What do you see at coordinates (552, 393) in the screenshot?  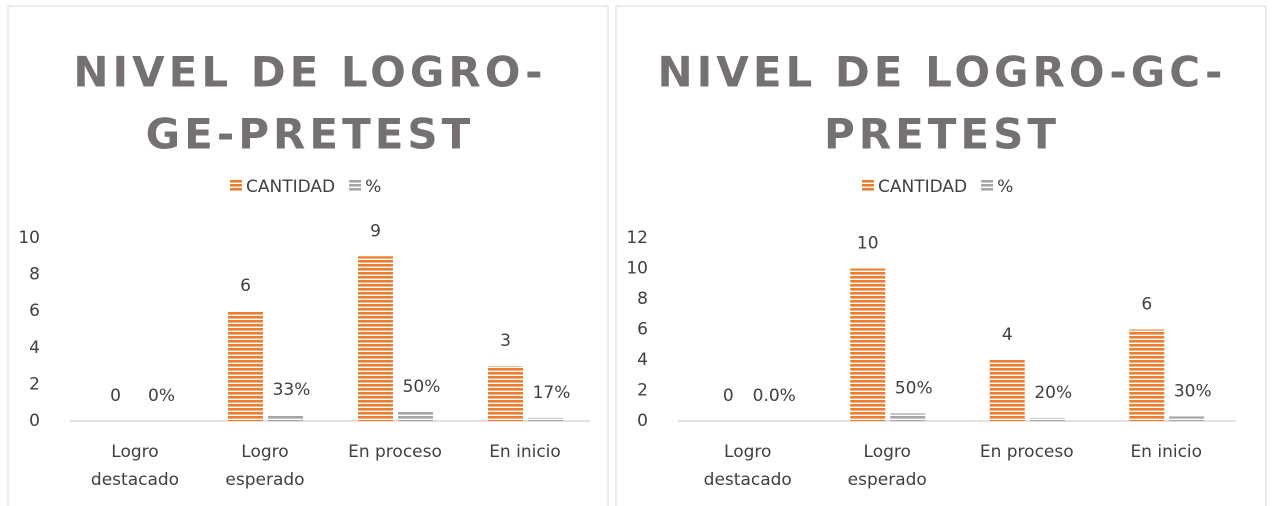 I see `data-label: 17%` at bounding box center [552, 393].